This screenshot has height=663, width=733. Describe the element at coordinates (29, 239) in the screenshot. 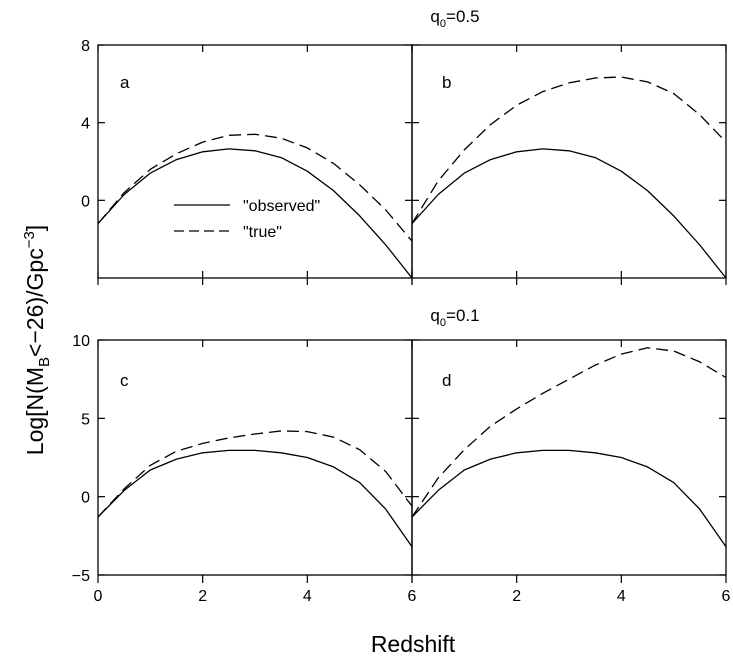

I see `y-label-sup: −3` at that location.